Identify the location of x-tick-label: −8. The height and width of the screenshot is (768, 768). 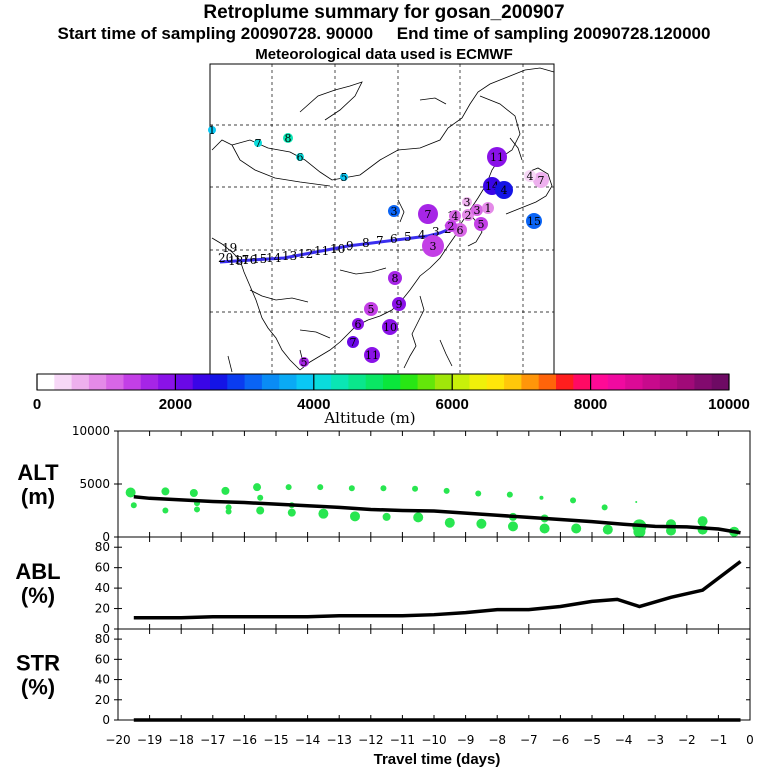
(497, 740).